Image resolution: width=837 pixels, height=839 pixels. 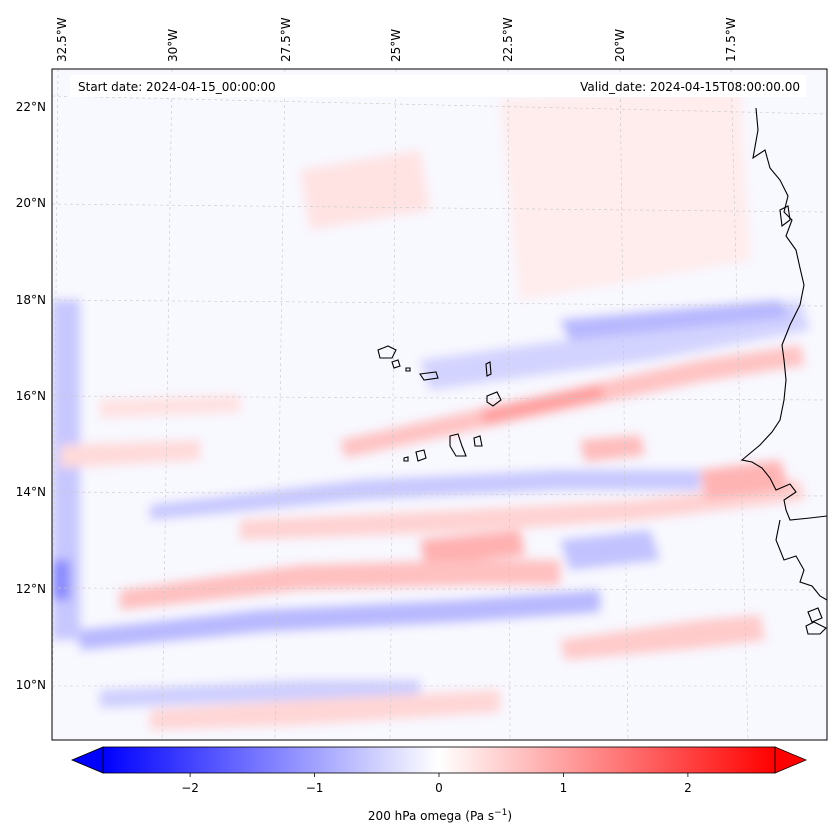 What do you see at coordinates (478, 441) in the screenshot?
I see `island-maio` at bounding box center [478, 441].